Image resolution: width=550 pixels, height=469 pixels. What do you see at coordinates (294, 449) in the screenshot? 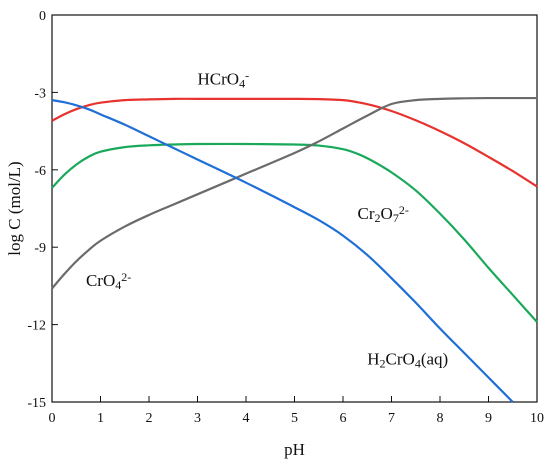
I see `x-axis-title: pH` at bounding box center [294, 449].